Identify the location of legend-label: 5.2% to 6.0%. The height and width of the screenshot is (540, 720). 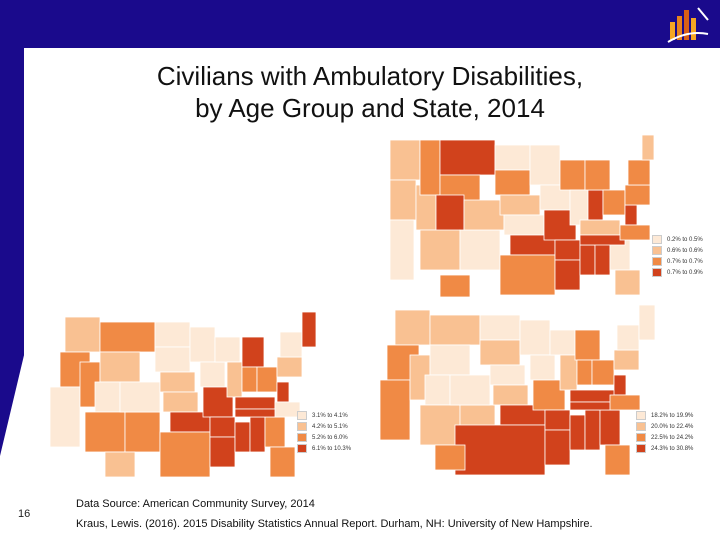
(330, 437).